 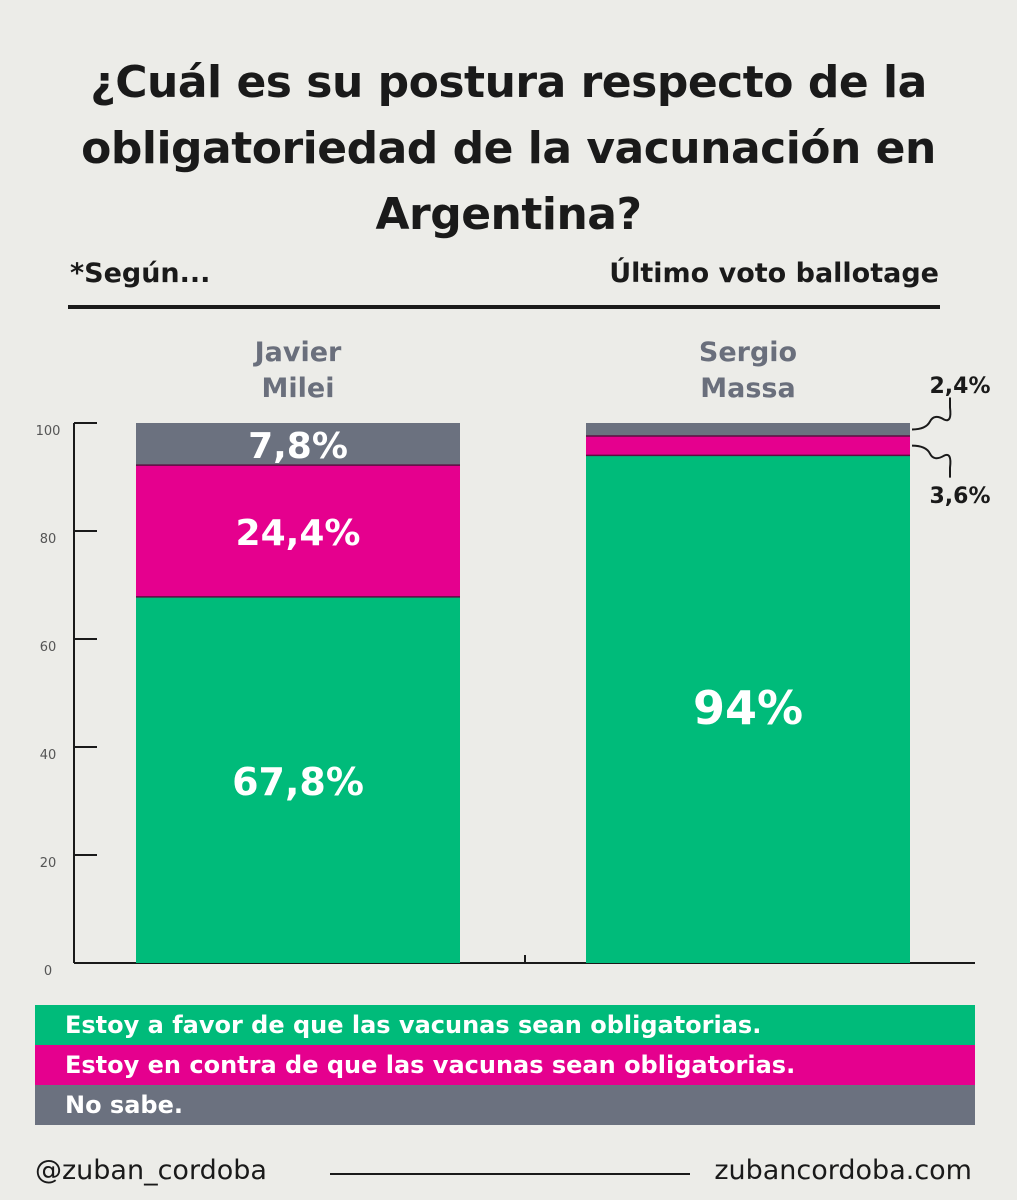 What do you see at coordinates (298, 371) in the screenshot?
I see `category-label-milei: Javier Milei` at bounding box center [298, 371].